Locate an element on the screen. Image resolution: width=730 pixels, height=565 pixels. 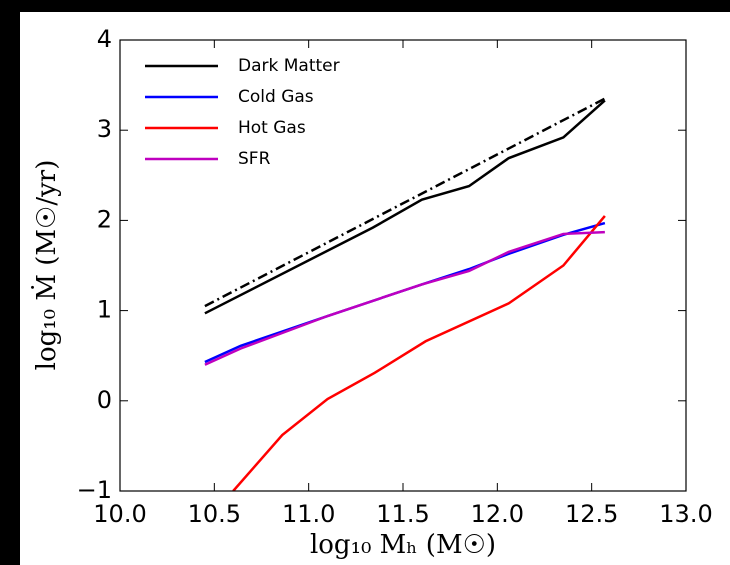
x-tick-label: 12.0 is located at coordinates (497, 514).